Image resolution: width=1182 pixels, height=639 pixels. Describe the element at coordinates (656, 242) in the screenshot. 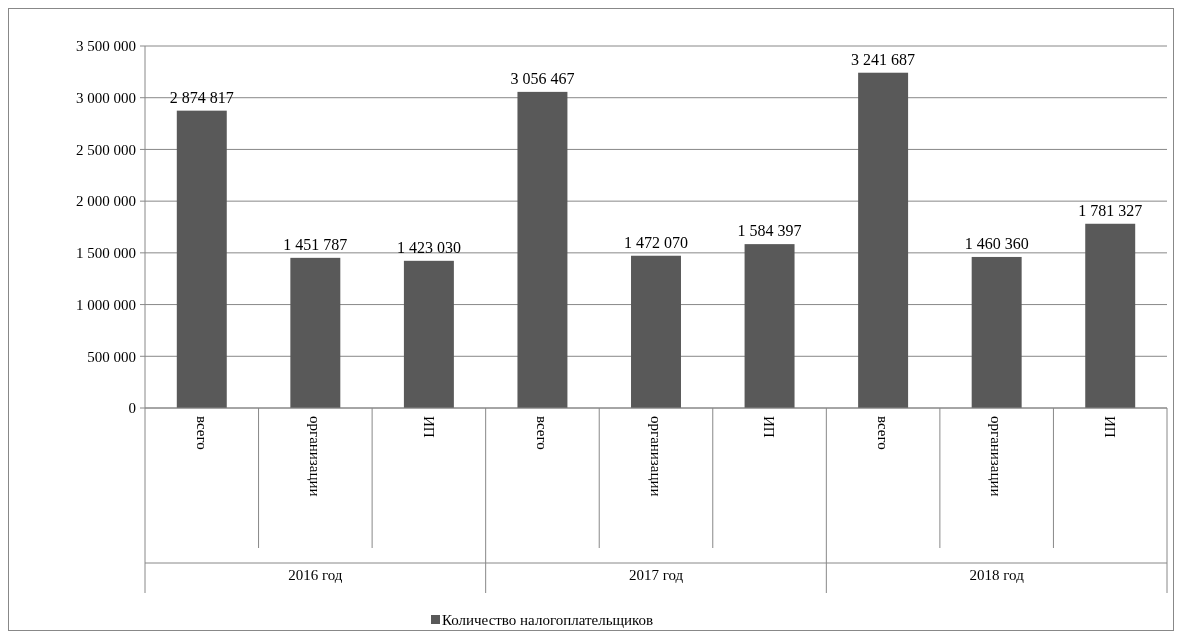

I see `data-label: 1 472 070` at that location.